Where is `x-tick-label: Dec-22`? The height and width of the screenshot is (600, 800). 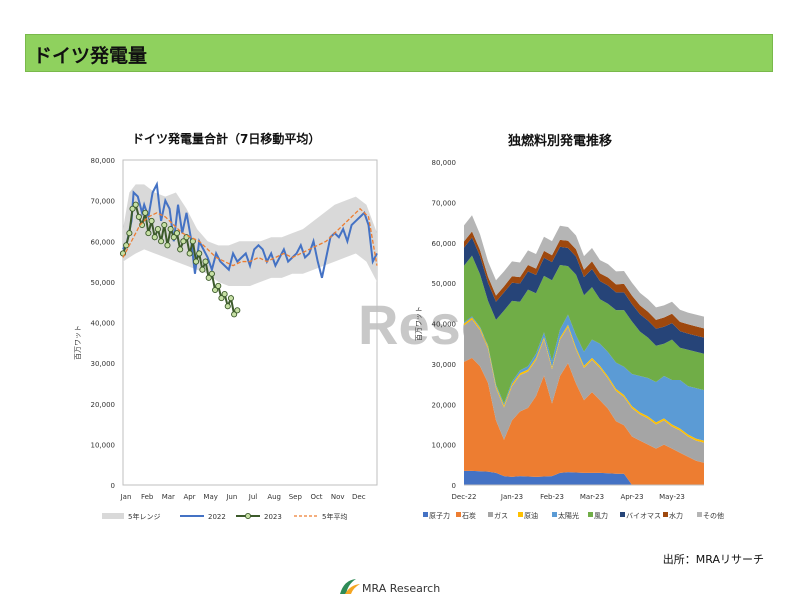
x-tick-label: Dec-22 is located at coordinates (464, 497).